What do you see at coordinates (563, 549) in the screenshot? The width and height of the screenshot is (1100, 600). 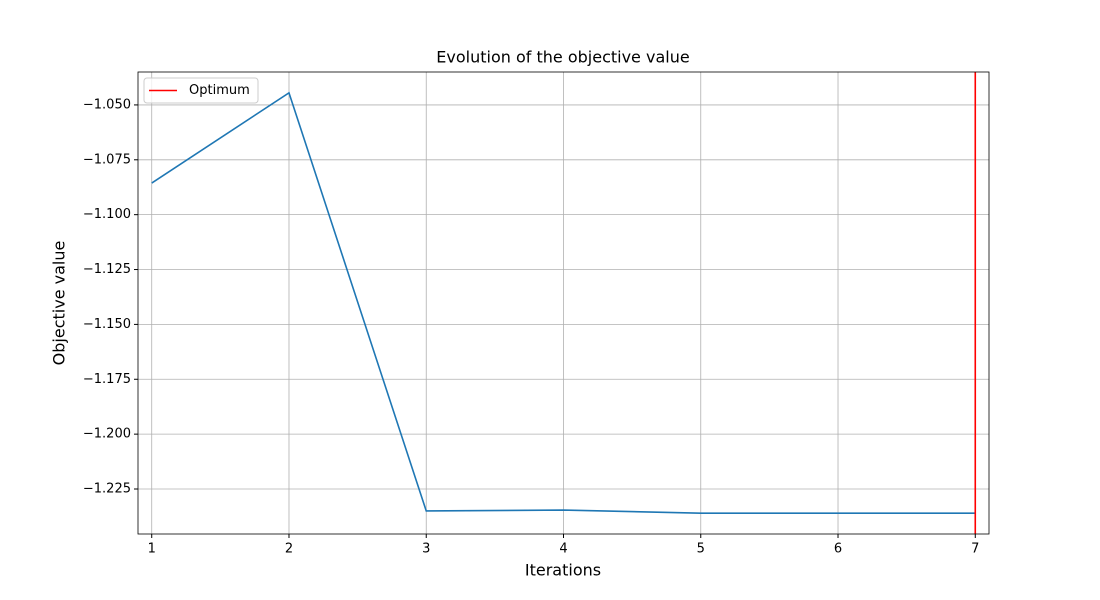 I see `x-tick-label: 4` at bounding box center [563, 549].